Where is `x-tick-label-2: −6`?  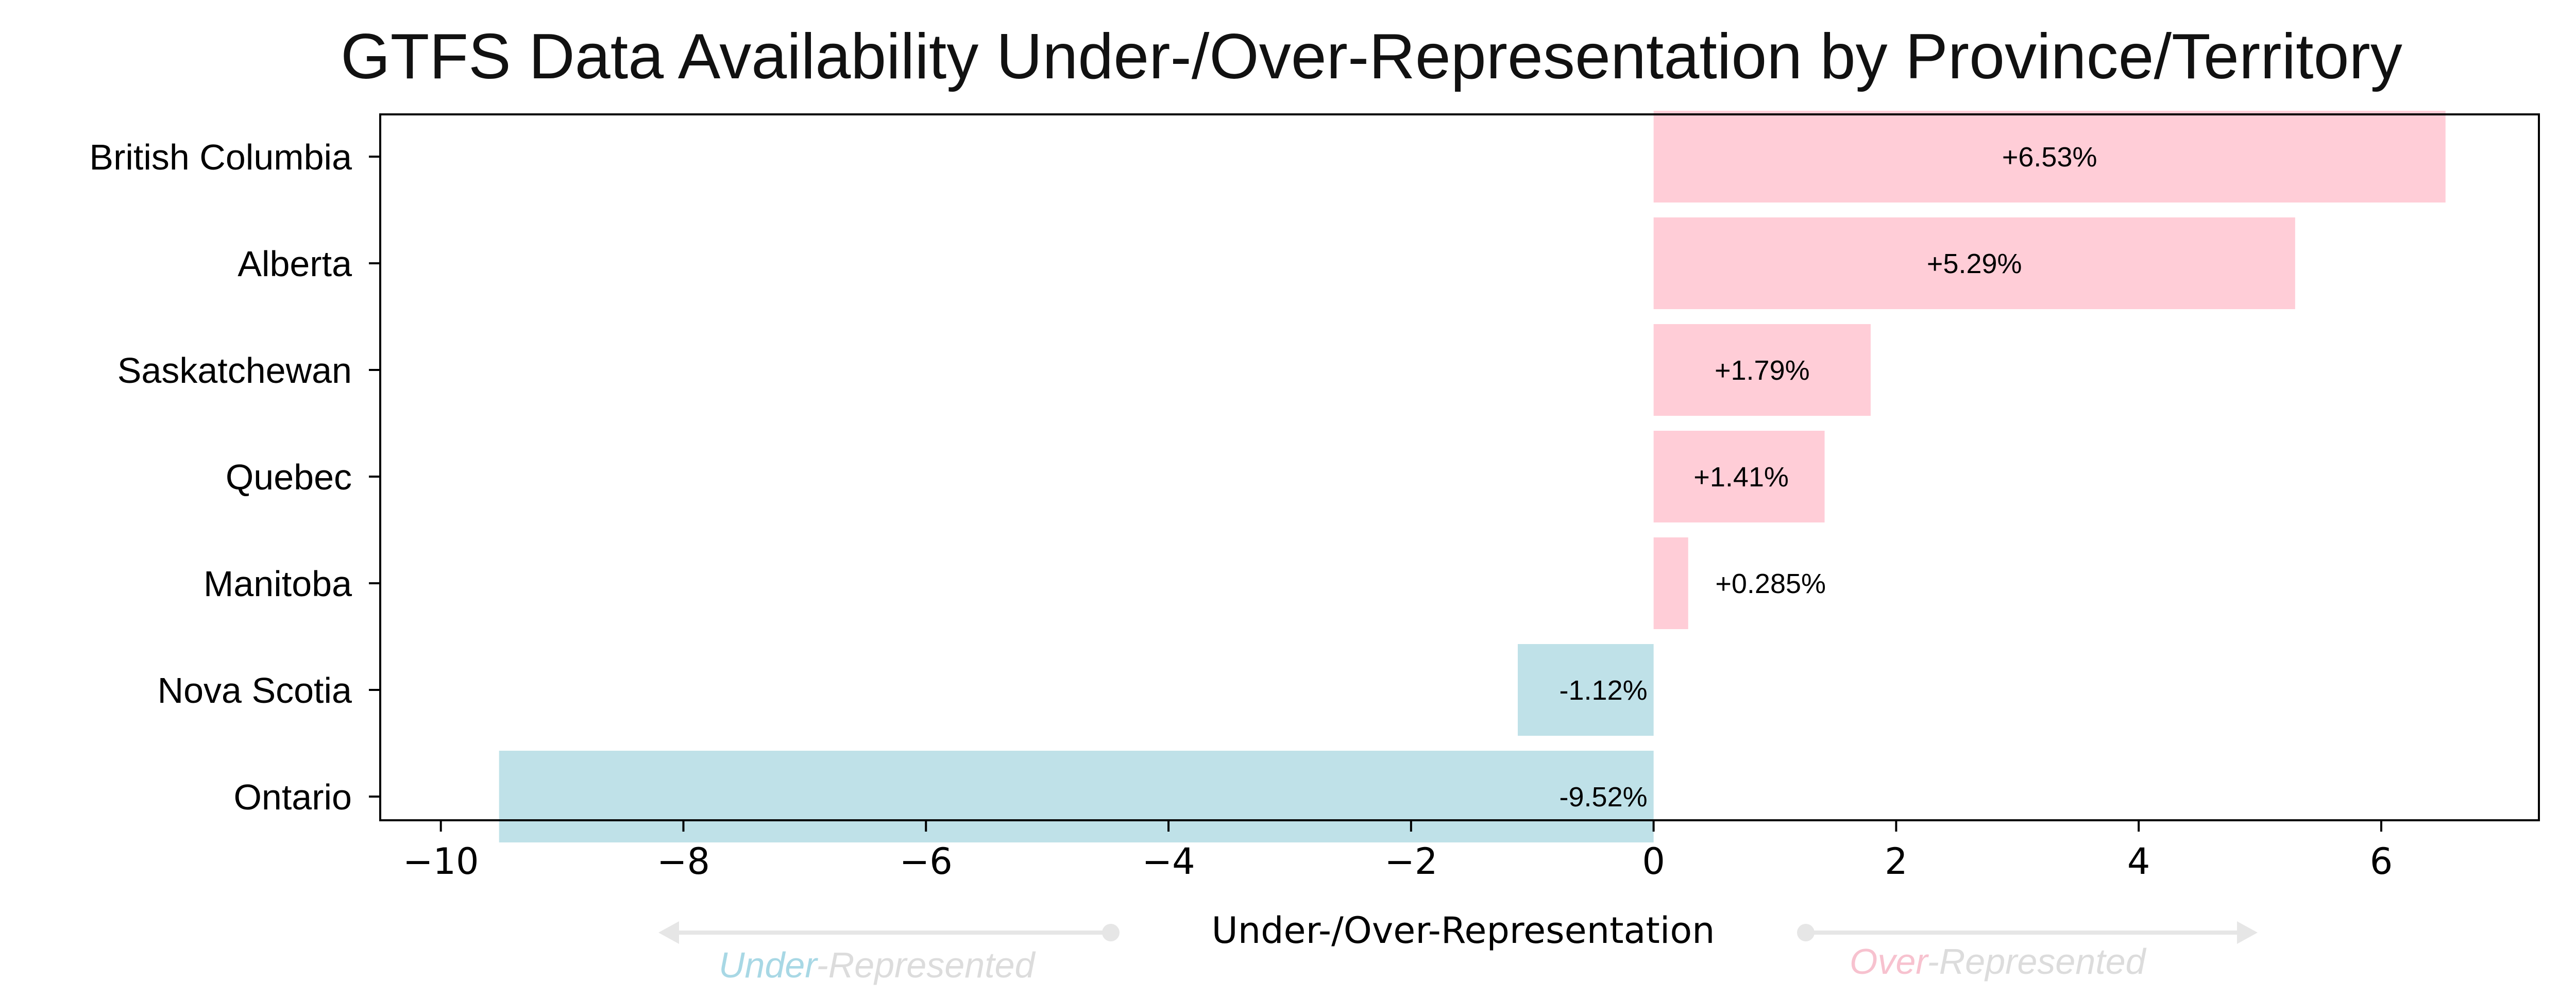 x-tick-label-2: −6 is located at coordinates (927, 861).